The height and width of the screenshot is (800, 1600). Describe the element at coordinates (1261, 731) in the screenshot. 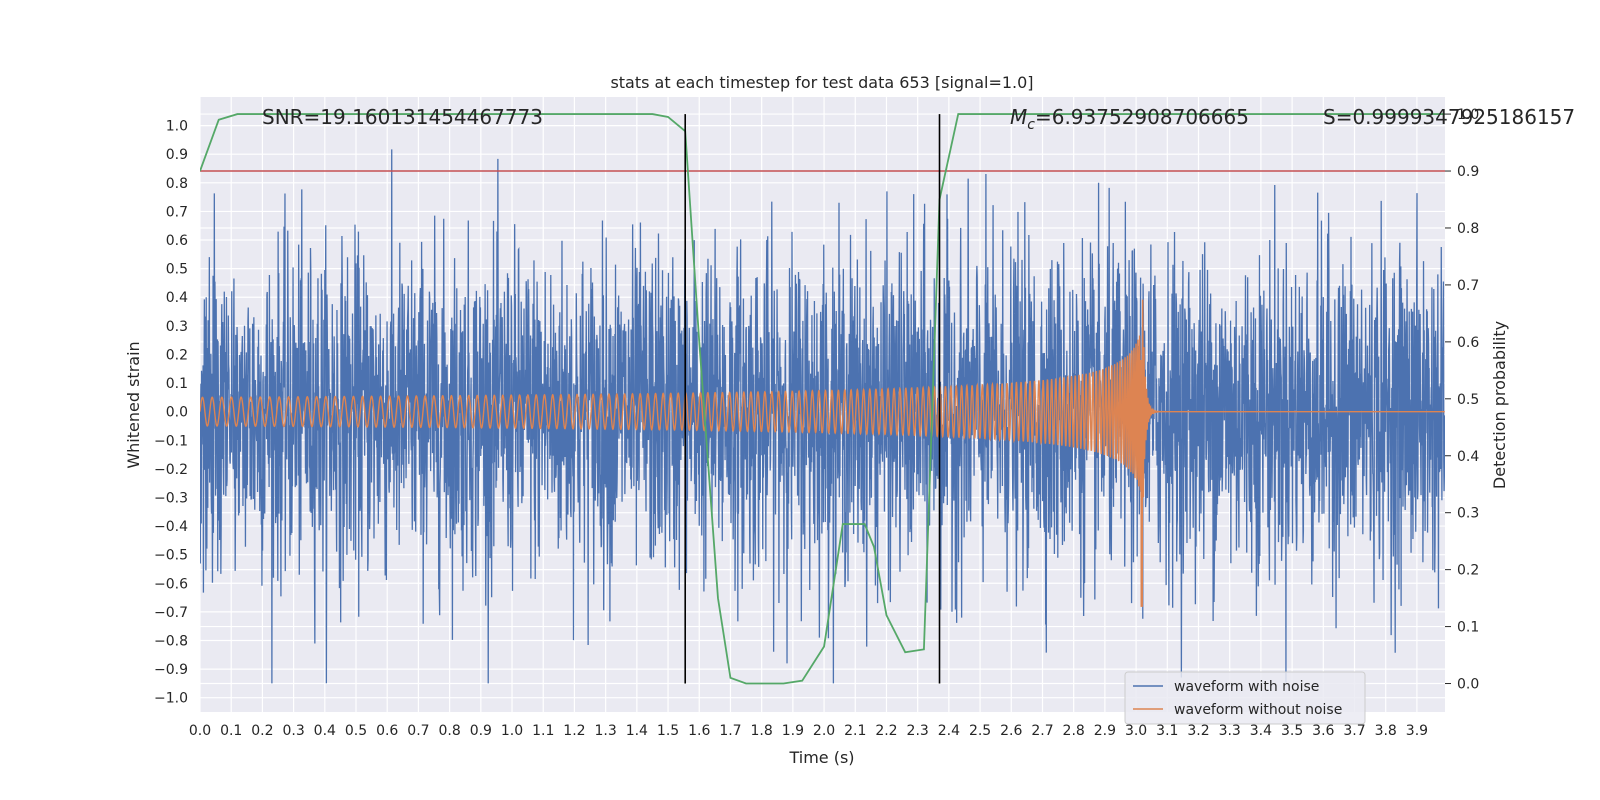

I see `x-tick-label: 3.4` at that location.